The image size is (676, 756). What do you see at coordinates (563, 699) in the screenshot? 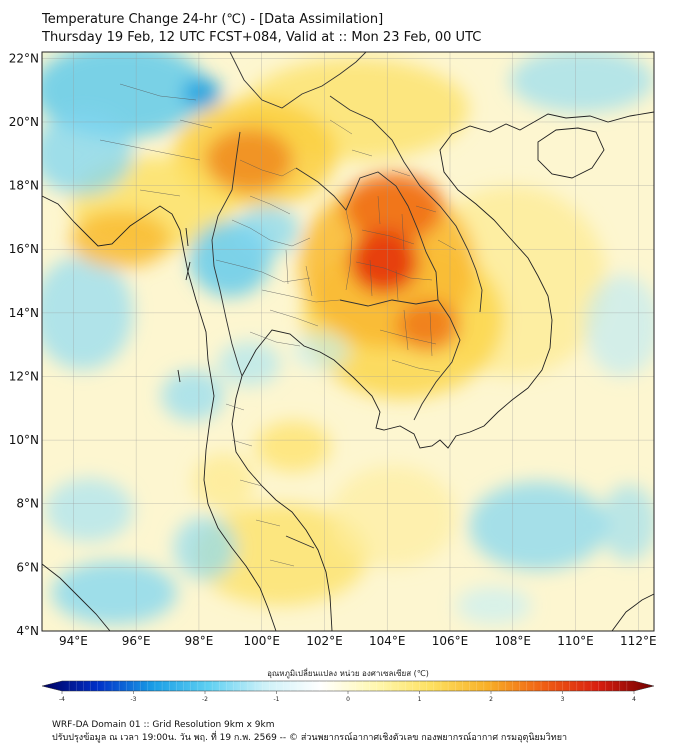
I see `colorbar-tick-label: 3` at bounding box center [563, 699].